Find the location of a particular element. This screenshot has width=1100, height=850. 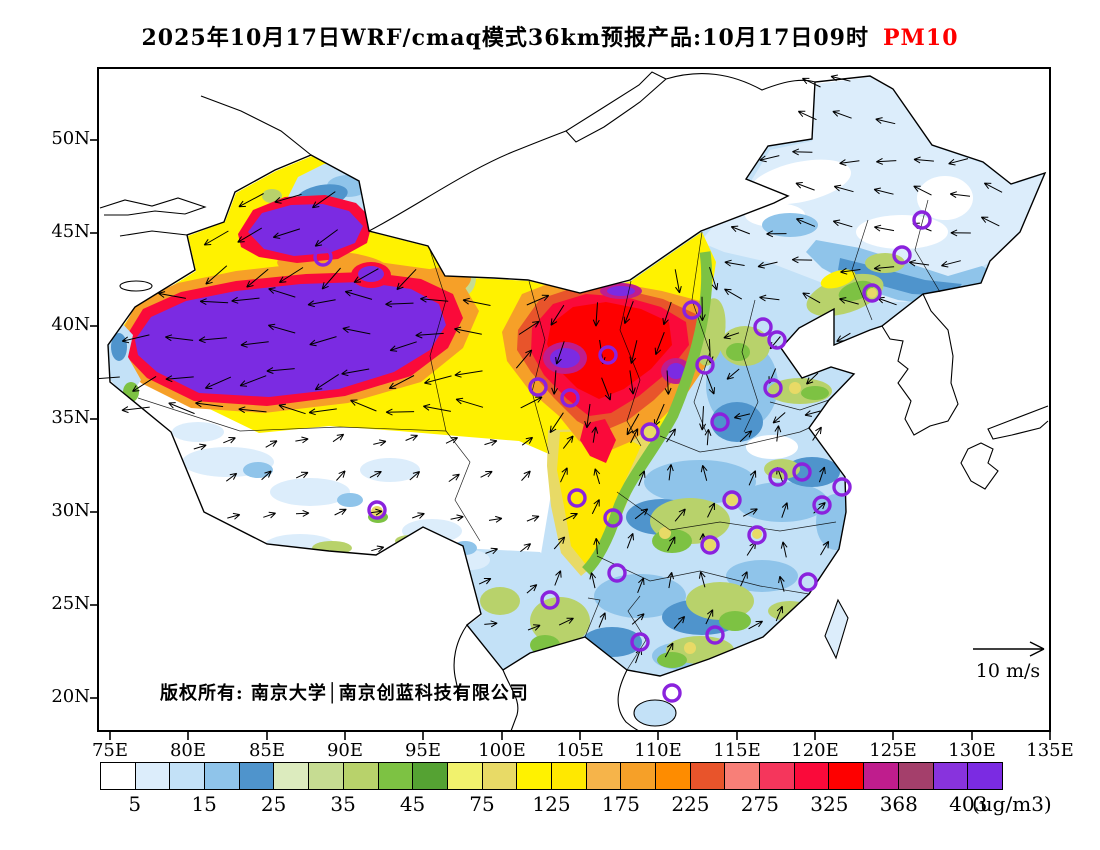

japan-honshu is located at coordinates (1018, 422).